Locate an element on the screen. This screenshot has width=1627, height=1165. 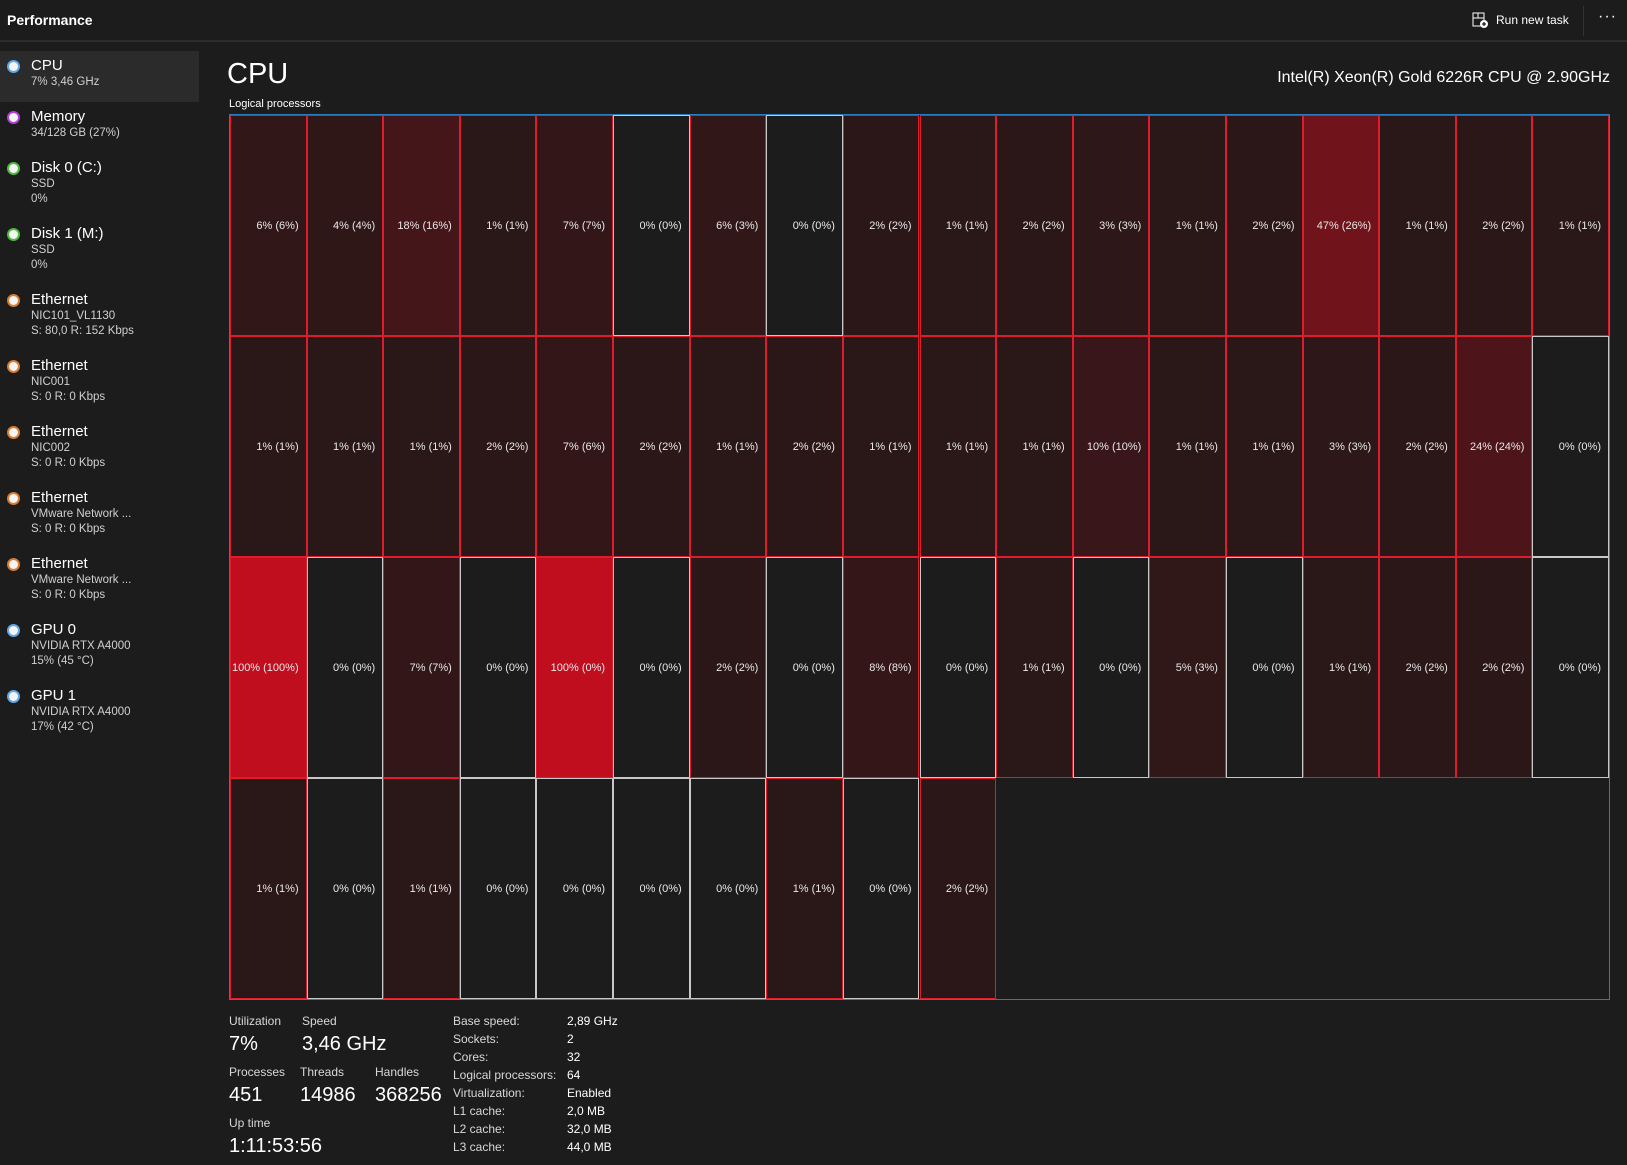
logical-processor-61: 1% (1%) is located at coordinates (804, 888).